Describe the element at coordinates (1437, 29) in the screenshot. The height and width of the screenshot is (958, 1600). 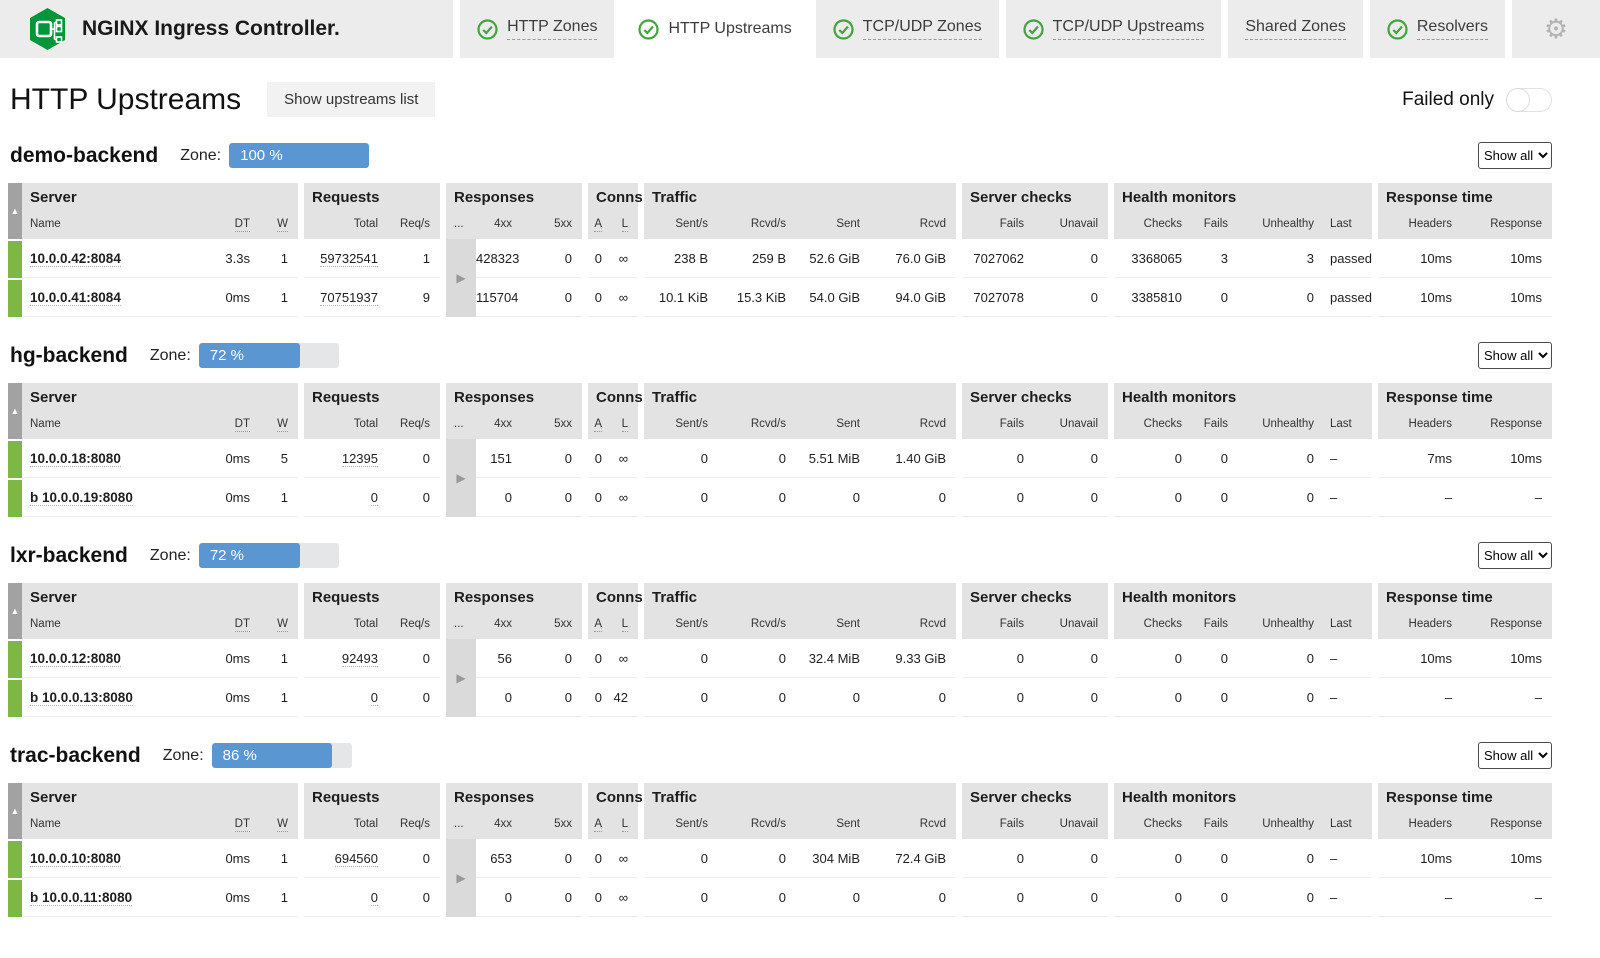
I see `tab-resolvers: Resolvers` at that location.